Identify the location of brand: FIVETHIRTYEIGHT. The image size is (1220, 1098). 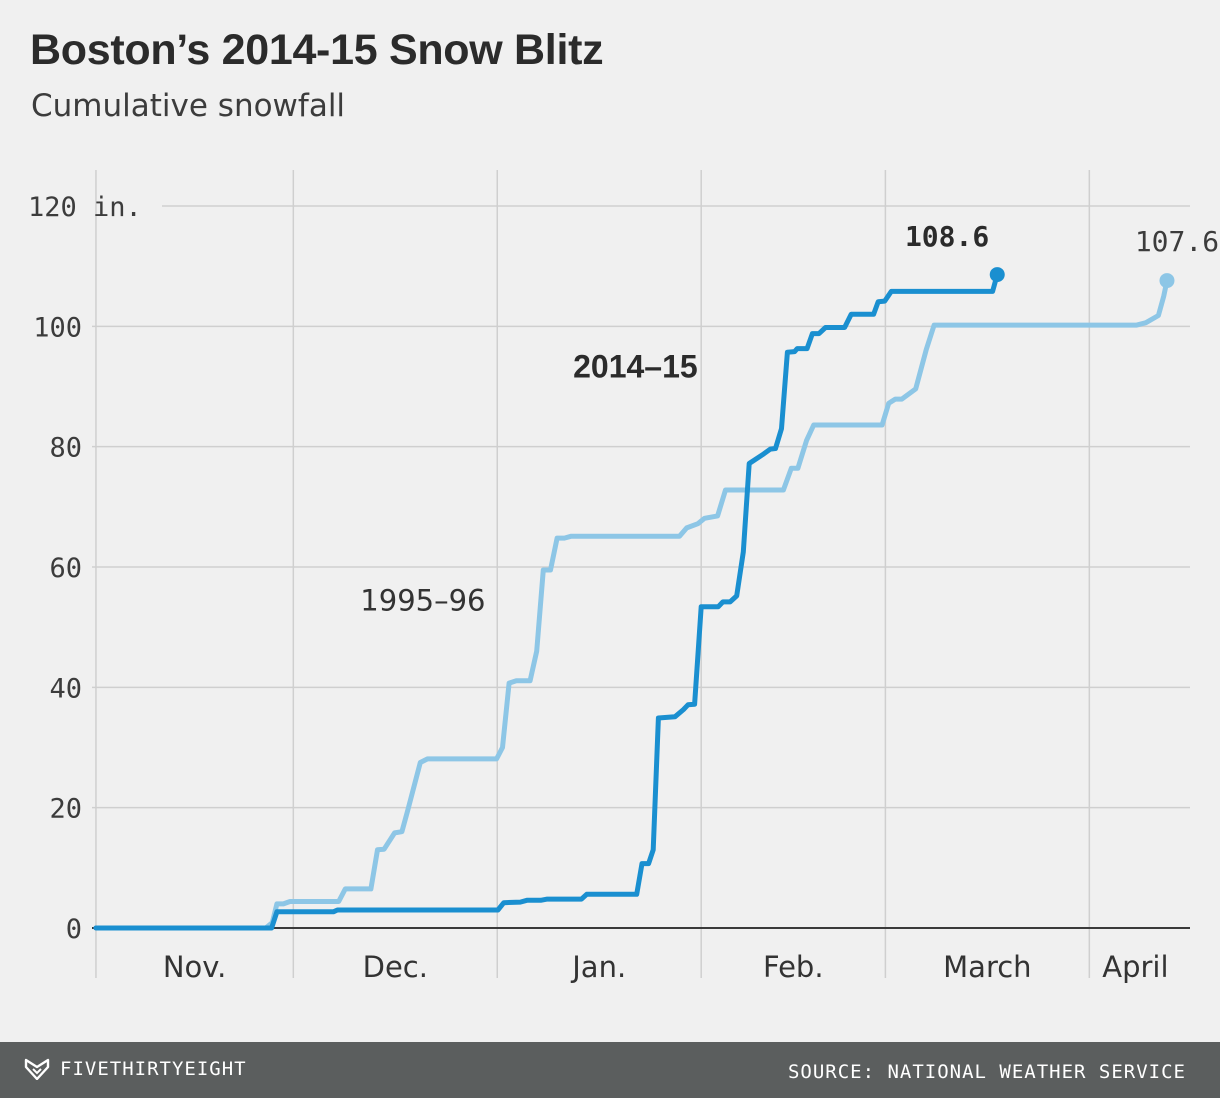
(135, 1069).